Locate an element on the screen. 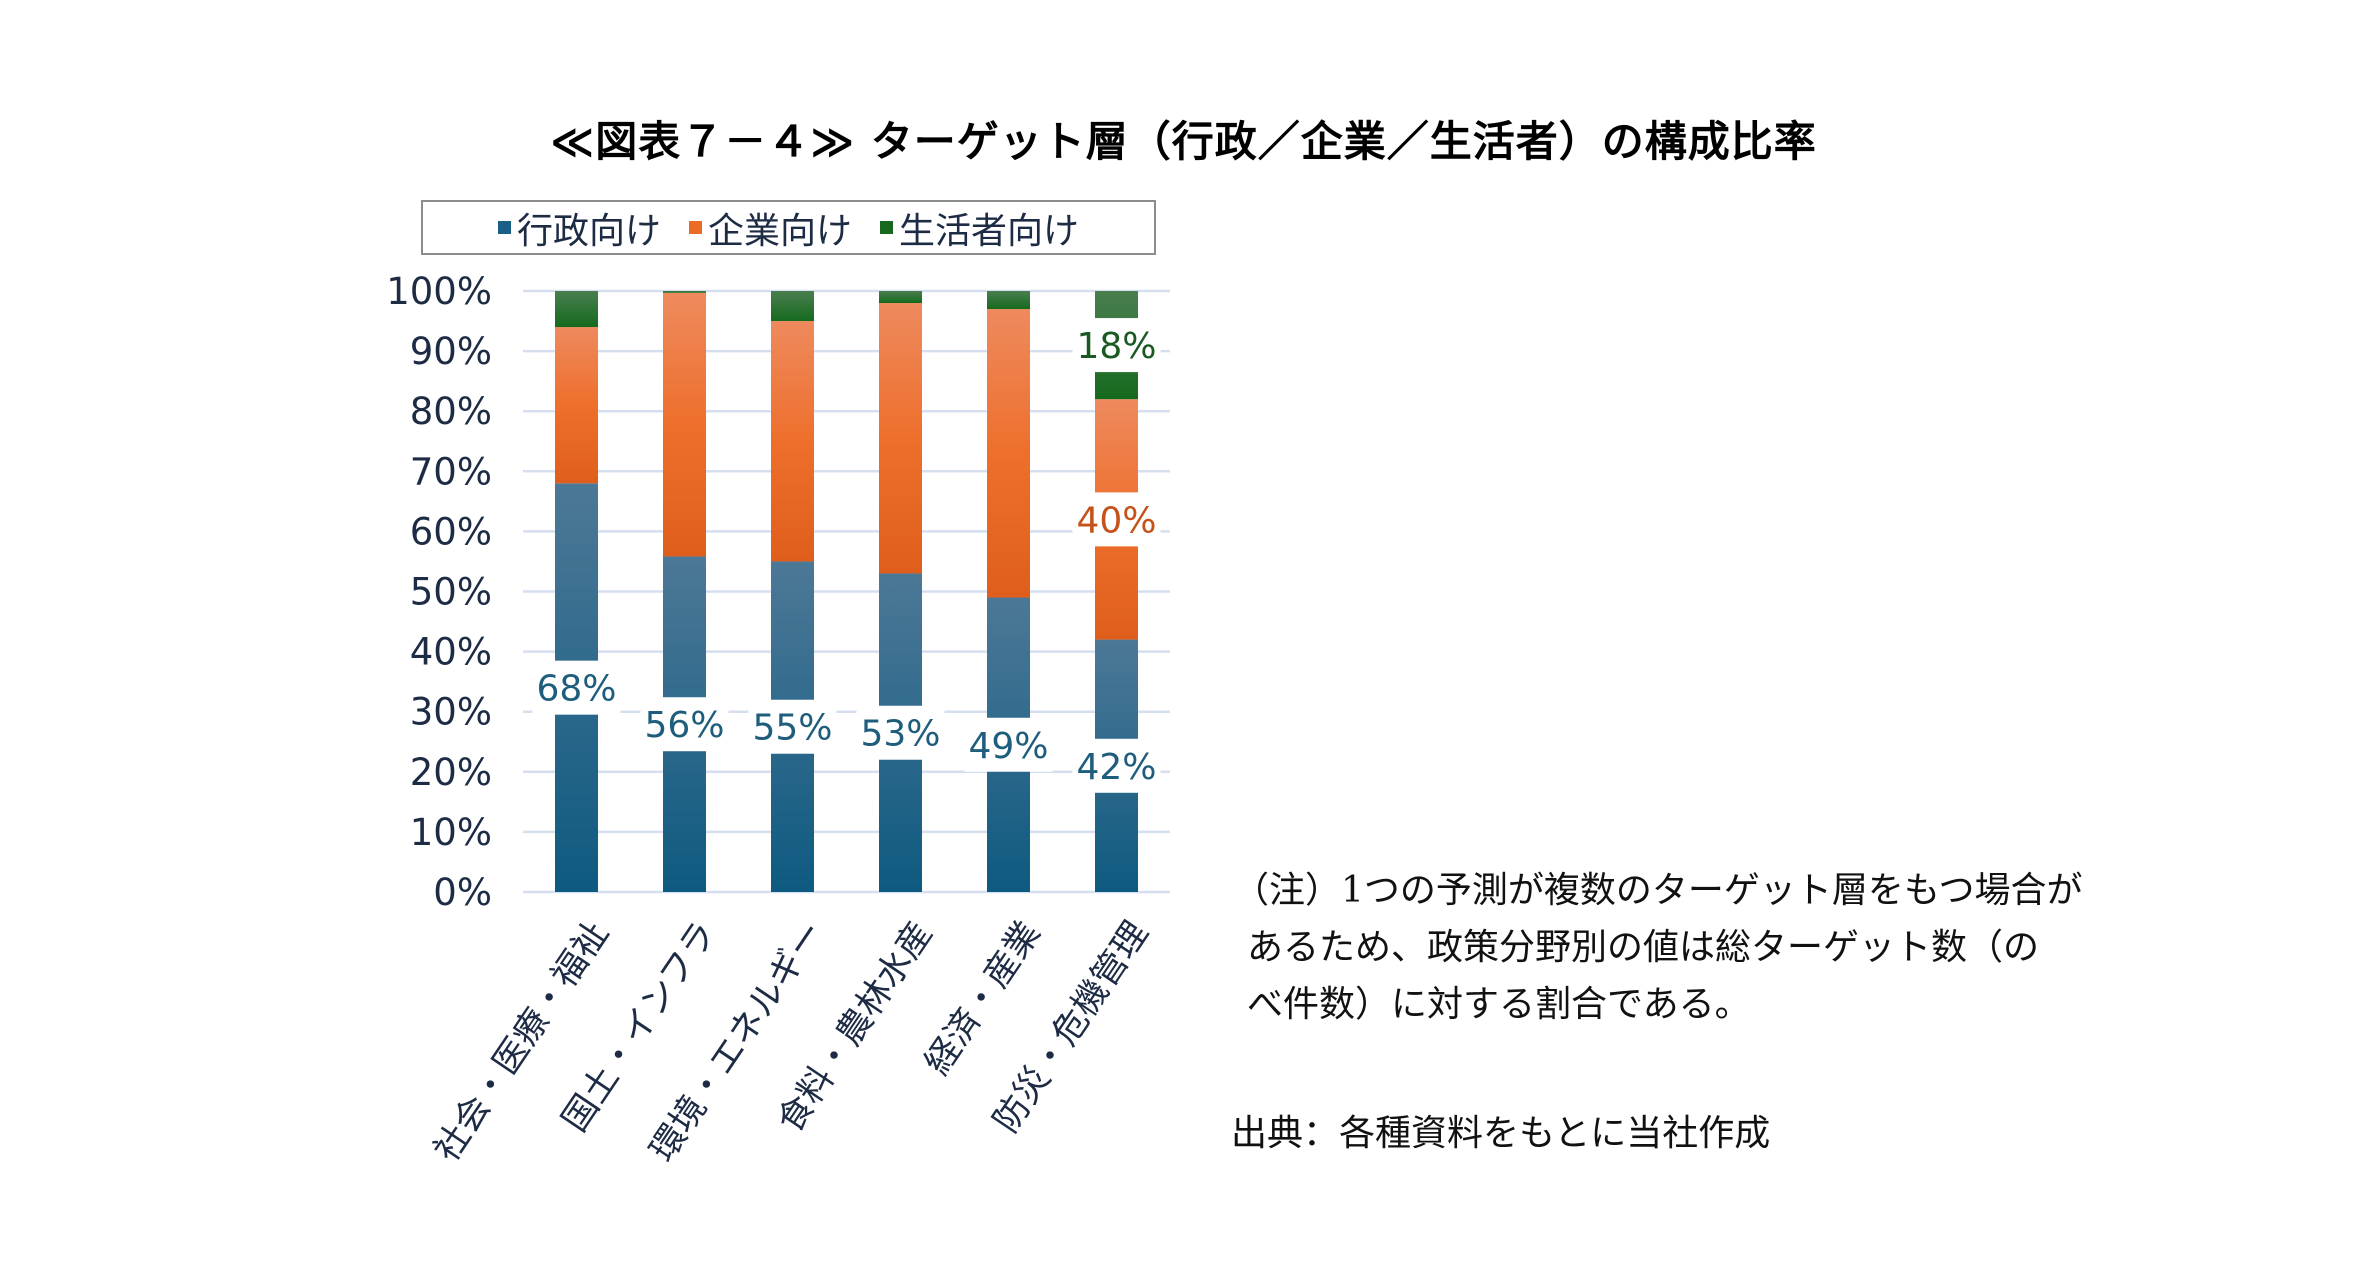  data-label: 56% is located at coordinates (684, 725).